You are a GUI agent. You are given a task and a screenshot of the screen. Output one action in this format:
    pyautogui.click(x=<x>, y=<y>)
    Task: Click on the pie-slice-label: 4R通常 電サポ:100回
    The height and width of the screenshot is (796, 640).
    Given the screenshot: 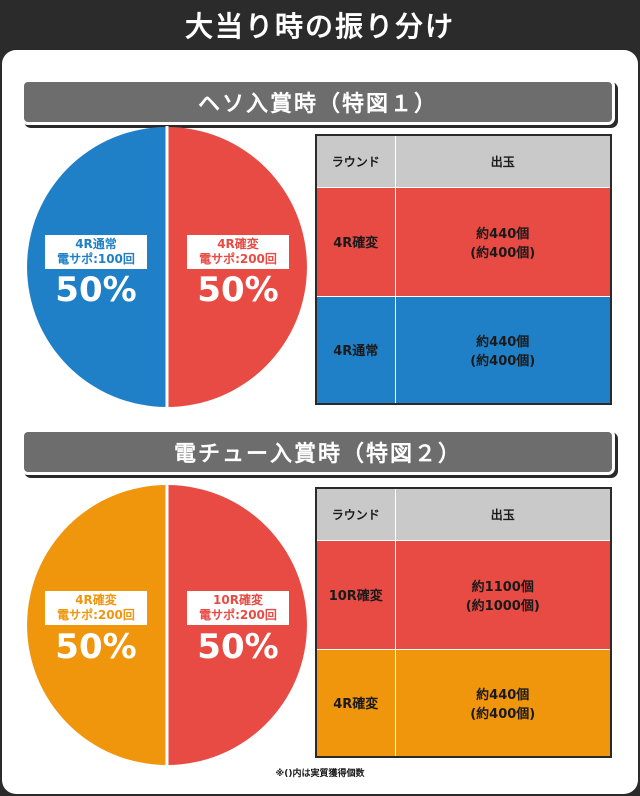 What is the action you would take?
    pyautogui.click(x=96, y=252)
    